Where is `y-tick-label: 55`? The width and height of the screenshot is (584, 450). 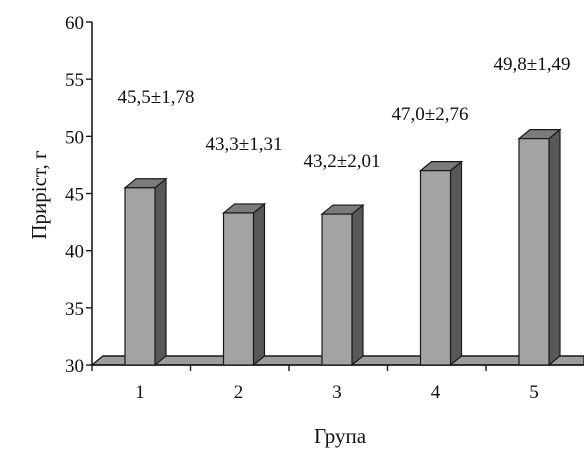
y-tick-label: 55 is located at coordinates (74, 80).